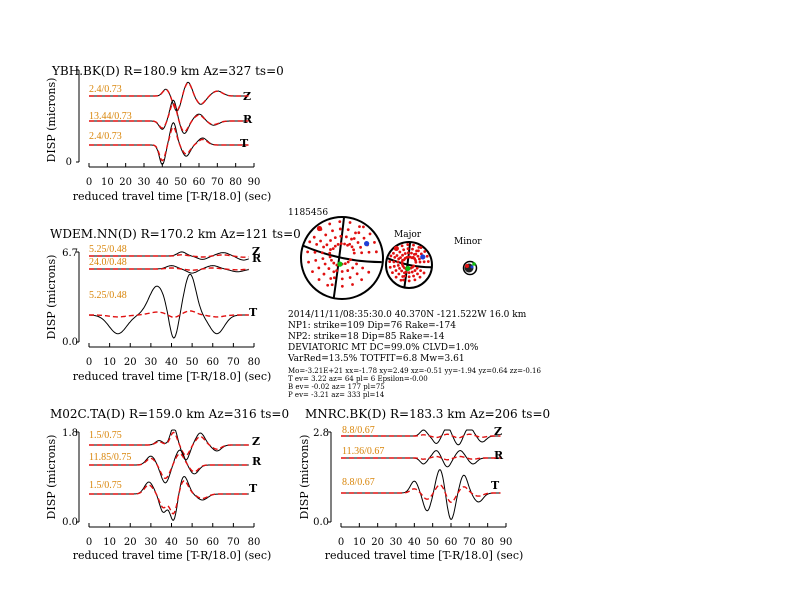 This screenshot has width=792, height=612. I want to click on trace-annotation-z: 8.8/0.67, so click(358, 430).